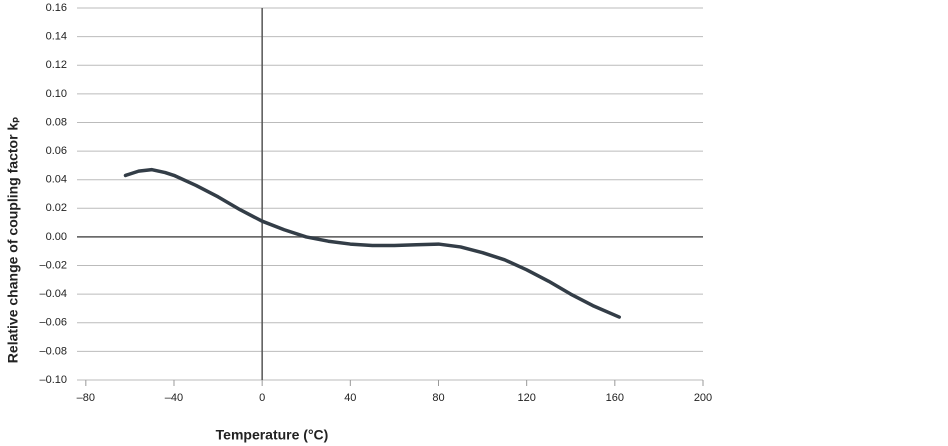 The height and width of the screenshot is (446, 948). What do you see at coordinates (53, 380) in the screenshot?
I see `y-tick-label: –0.10` at bounding box center [53, 380].